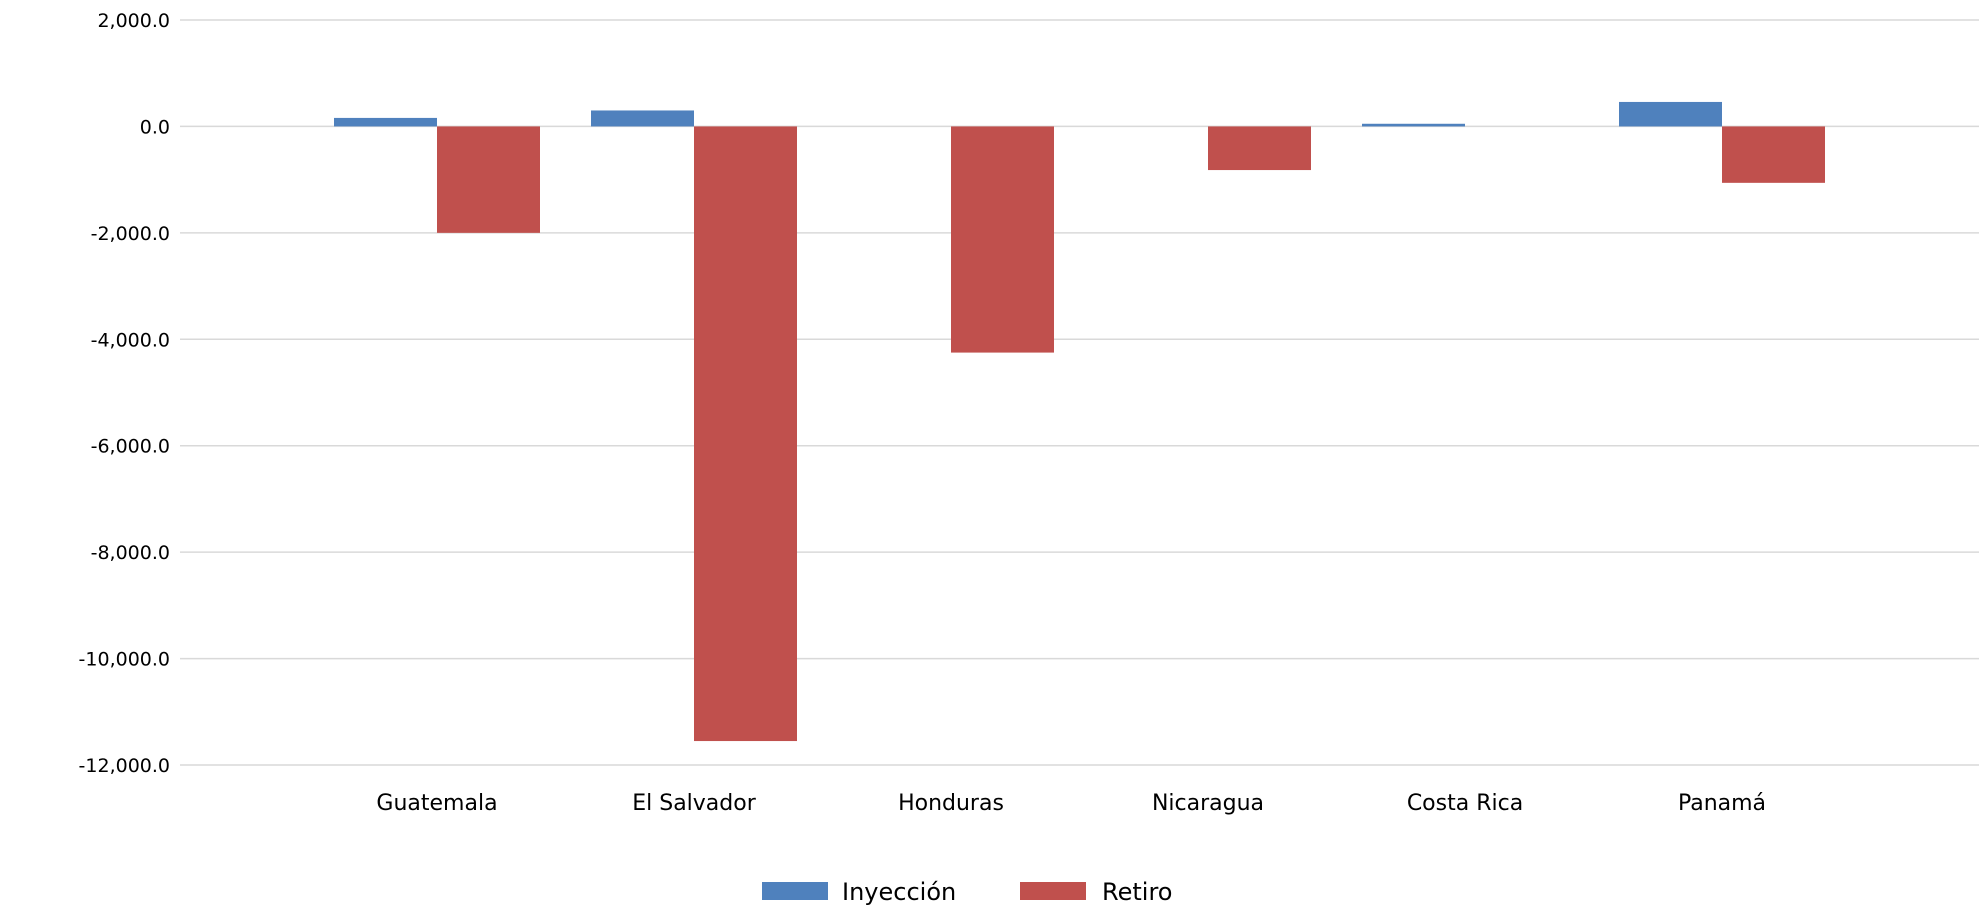 The width and height of the screenshot is (1979, 918). I want to click on x-tick-label: Honduras, so click(951, 803).